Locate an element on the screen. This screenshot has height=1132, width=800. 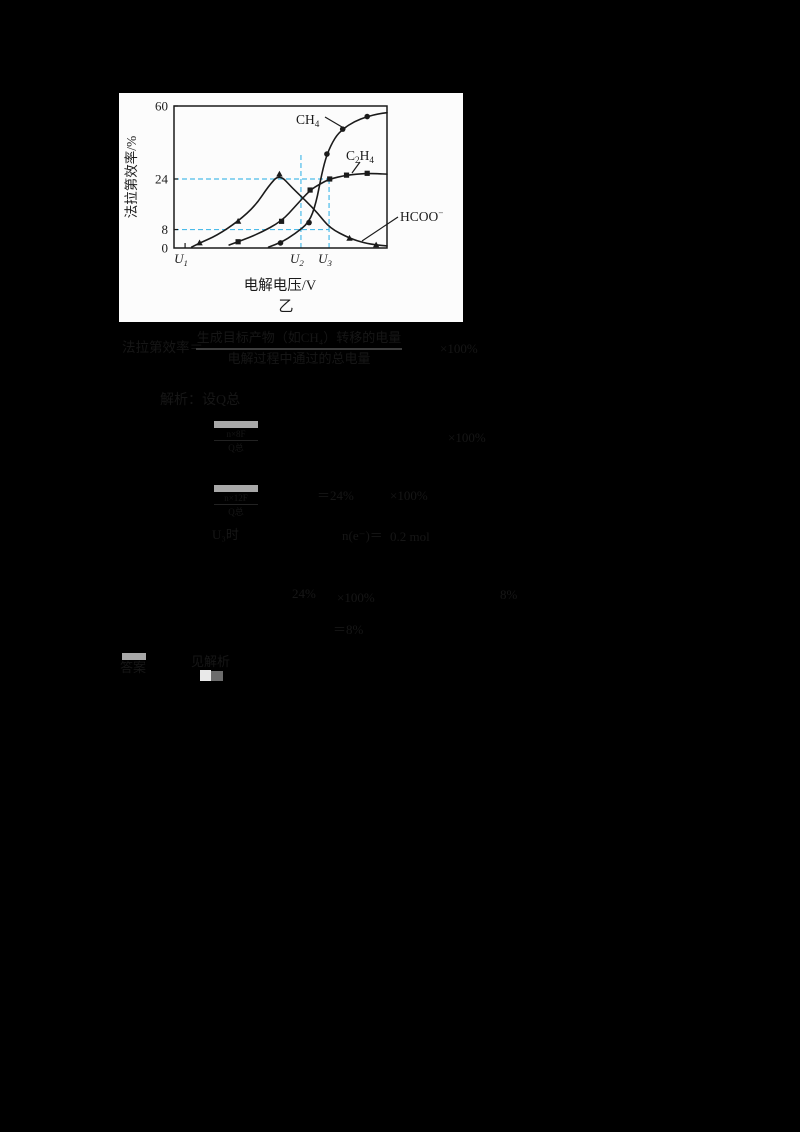
x-axis-title: 电解电压/V is located at coordinates (280, 285).